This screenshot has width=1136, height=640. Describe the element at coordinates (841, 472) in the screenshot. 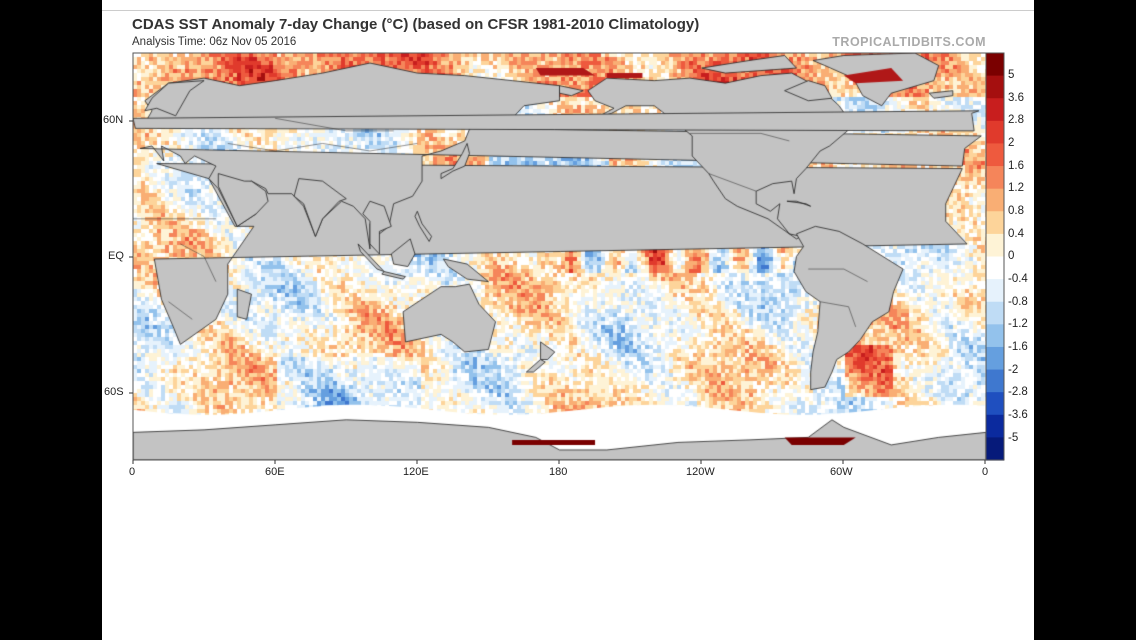

I see `lon-label-60w: 60W` at that location.